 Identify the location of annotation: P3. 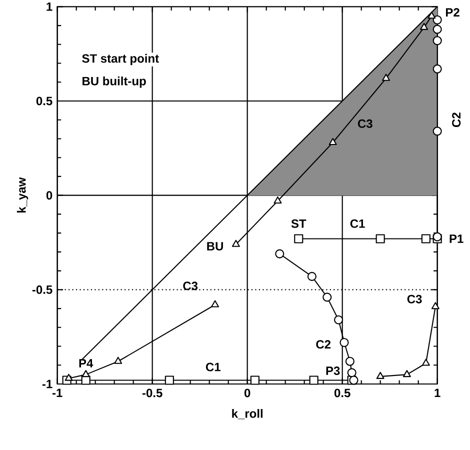
(333, 371).